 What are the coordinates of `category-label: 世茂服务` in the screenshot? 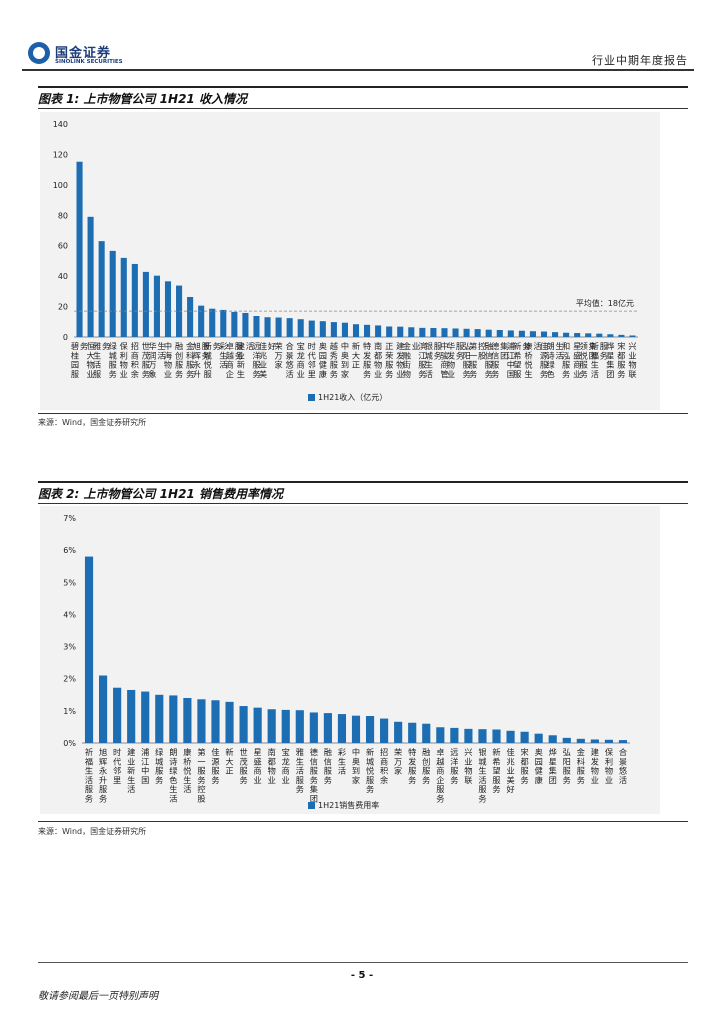 It's located at (243, 766).